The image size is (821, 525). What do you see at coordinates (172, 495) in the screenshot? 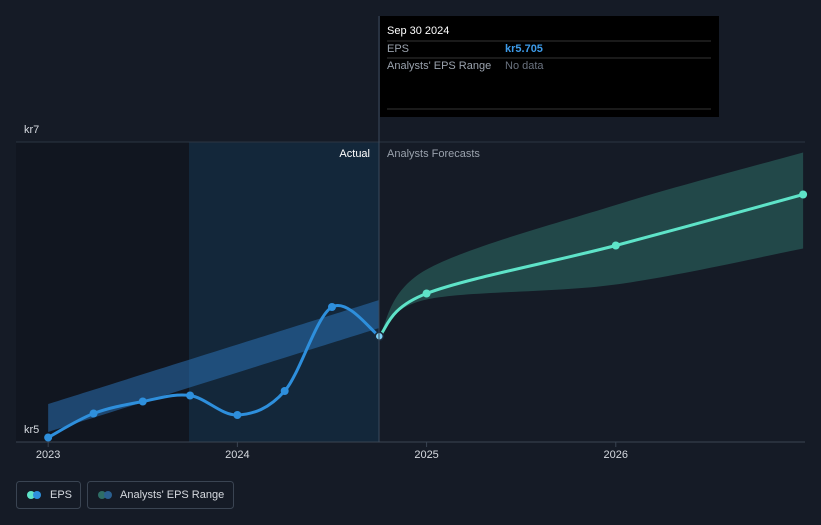
I see `legend-label: Analysts' EPS Range` at bounding box center [172, 495].